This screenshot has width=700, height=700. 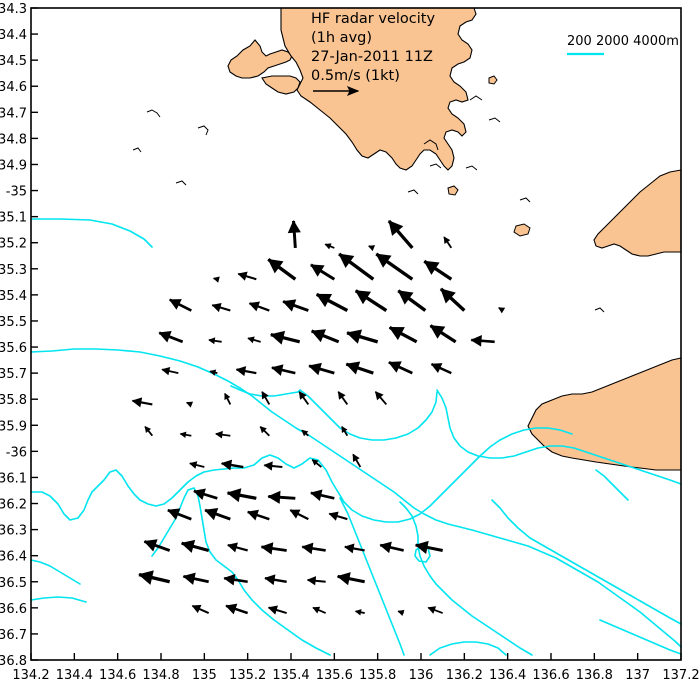 What do you see at coordinates (91, 233) in the screenshot?
I see `contour-200m-north` at bounding box center [91, 233].